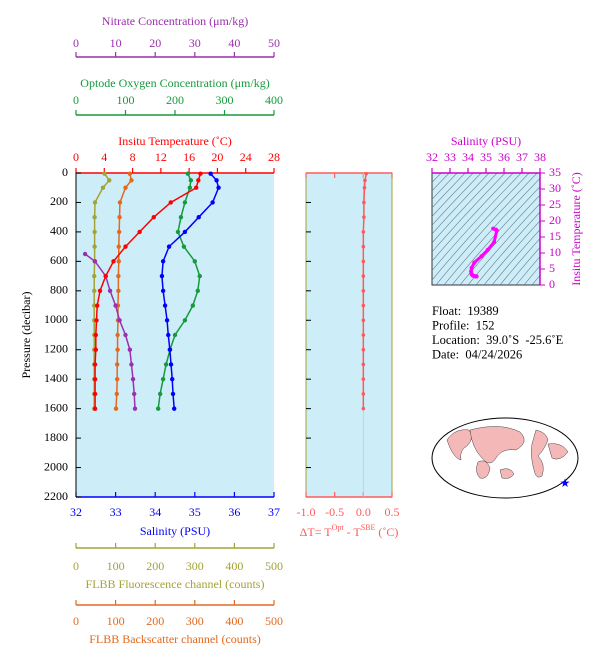 This screenshot has width=609, height=663. What do you see at coordinates (552, 284) in the screenshot?
I see `y2-tick-label: 0` at bounding box center [552, 284].